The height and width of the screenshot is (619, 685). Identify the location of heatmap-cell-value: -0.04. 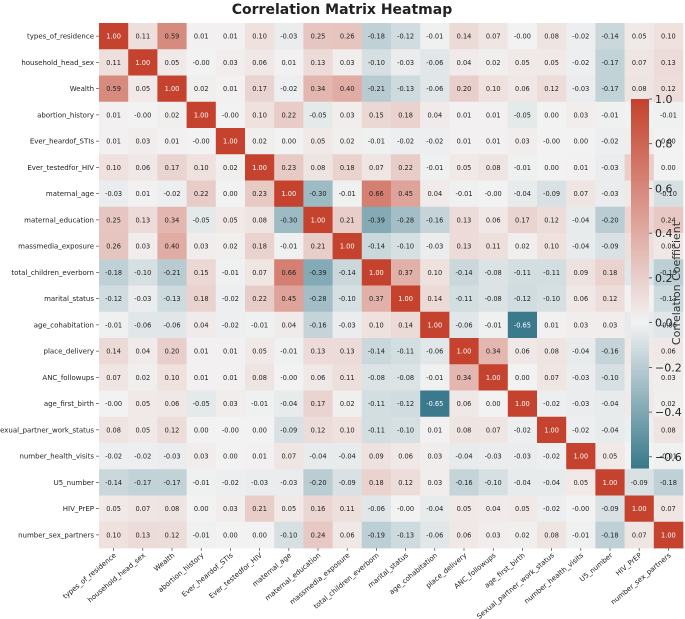
(551, 483).